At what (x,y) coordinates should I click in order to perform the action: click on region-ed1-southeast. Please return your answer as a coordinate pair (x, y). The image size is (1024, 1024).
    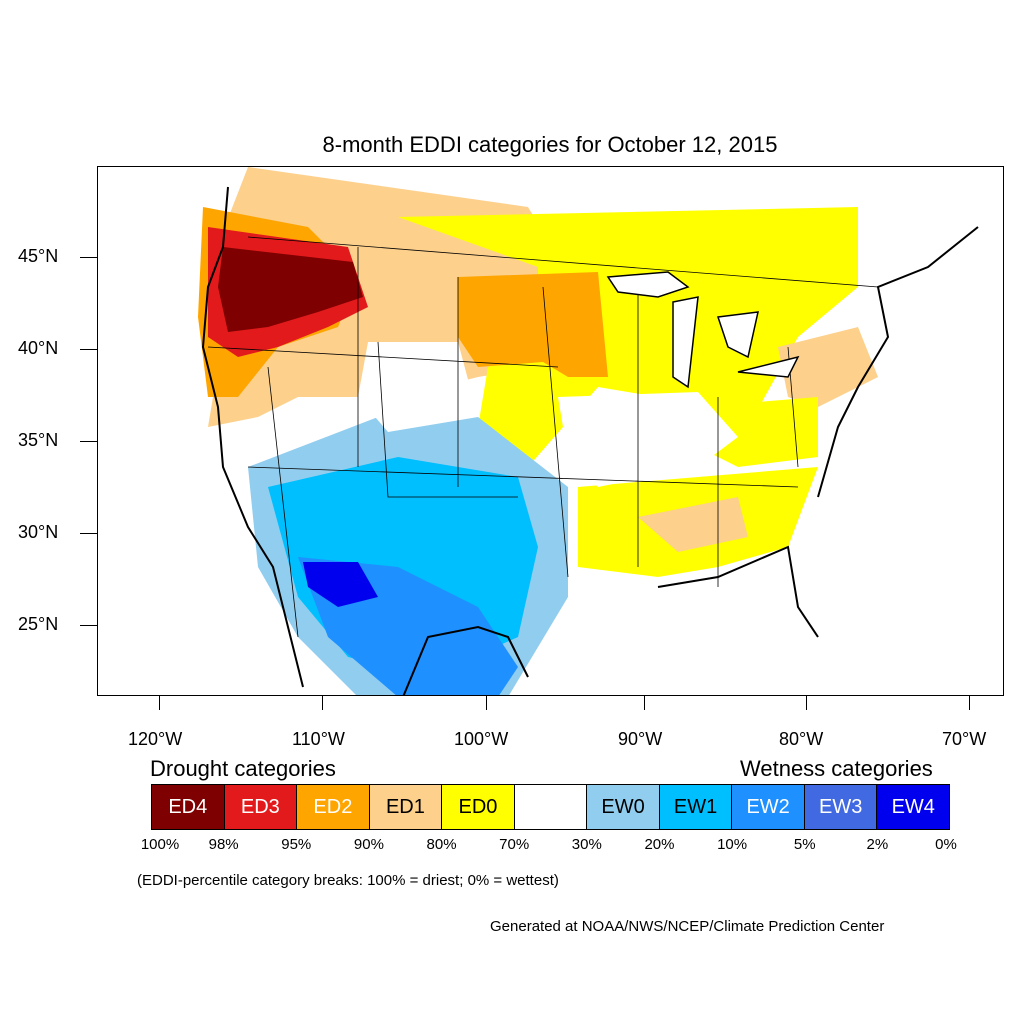
    Looking at the image, I should click on (693, 524).